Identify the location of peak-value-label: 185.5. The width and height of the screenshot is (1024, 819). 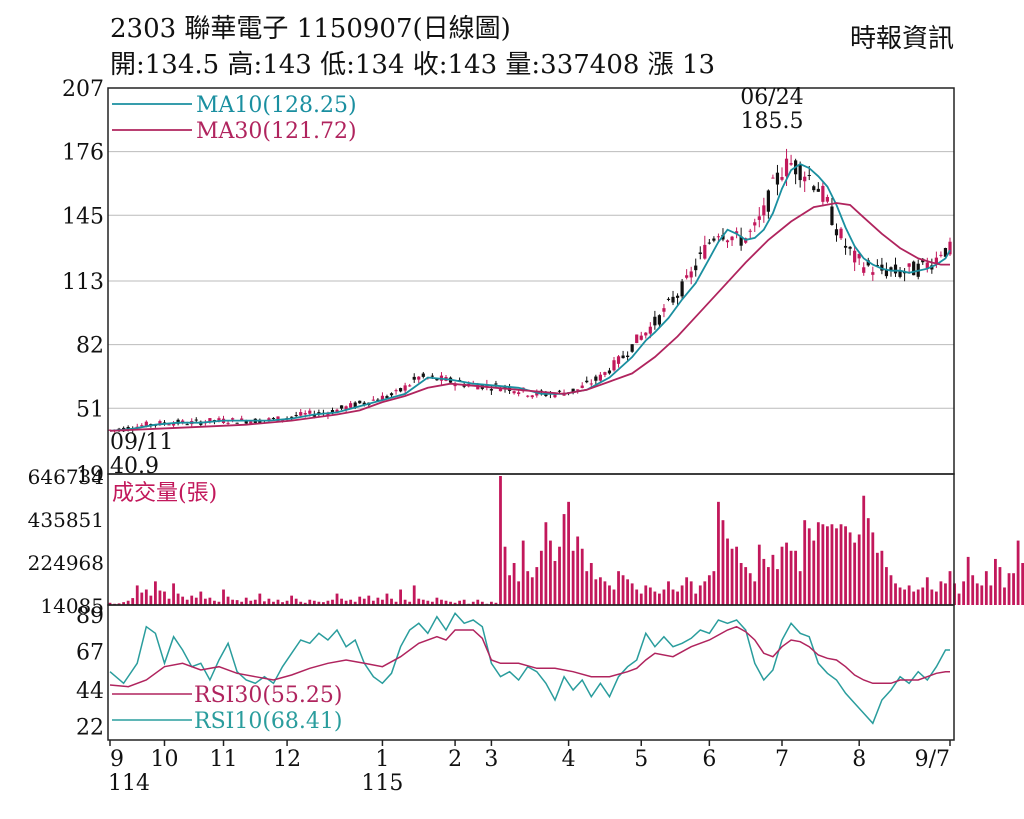
(772, 121).